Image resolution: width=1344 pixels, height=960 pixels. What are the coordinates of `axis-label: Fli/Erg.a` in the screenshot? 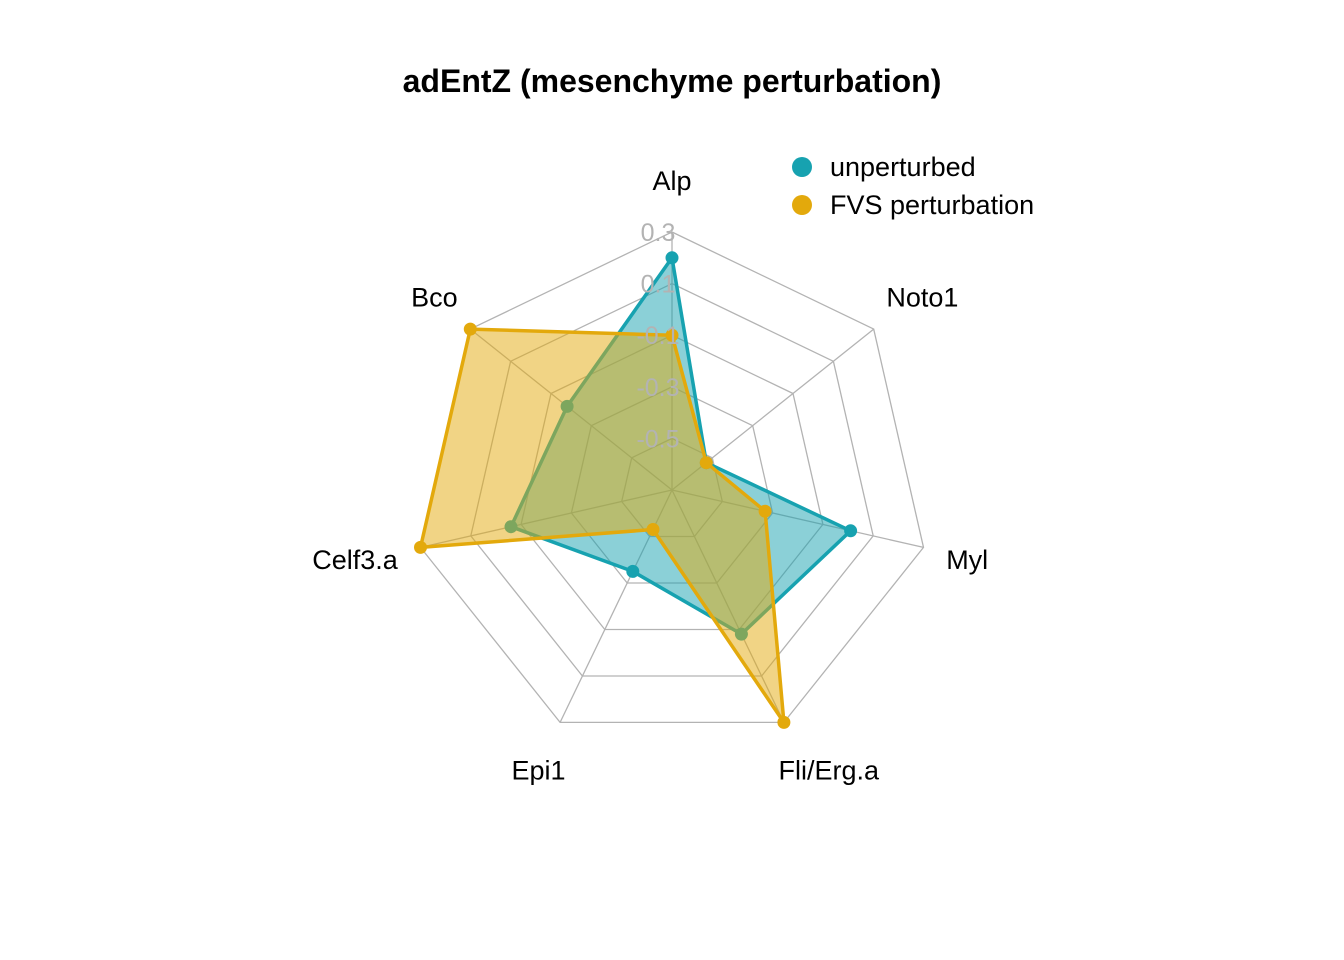 It's located at (830, 770).